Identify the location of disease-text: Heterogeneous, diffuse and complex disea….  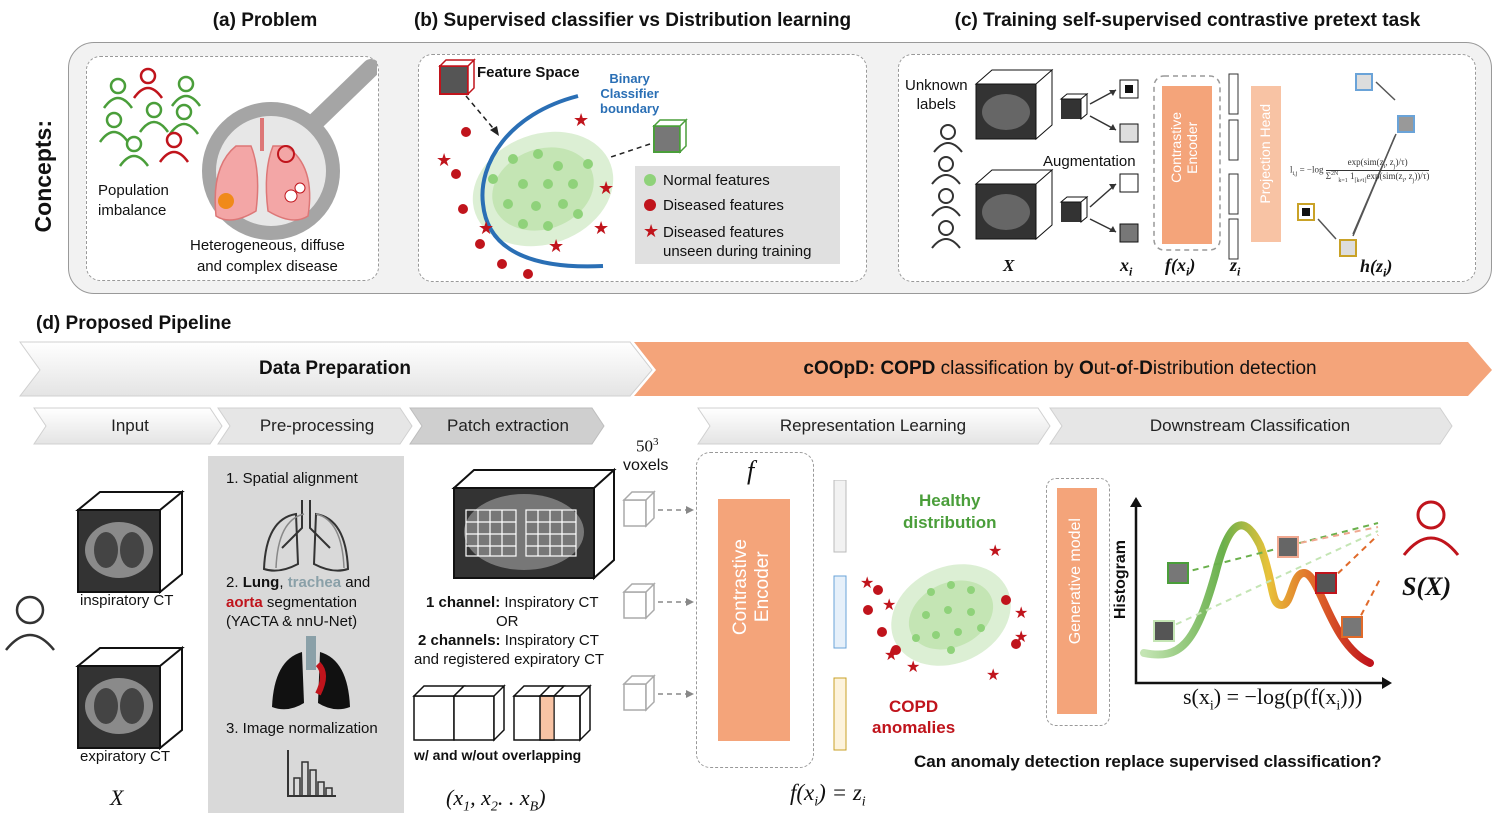
(267, 256).